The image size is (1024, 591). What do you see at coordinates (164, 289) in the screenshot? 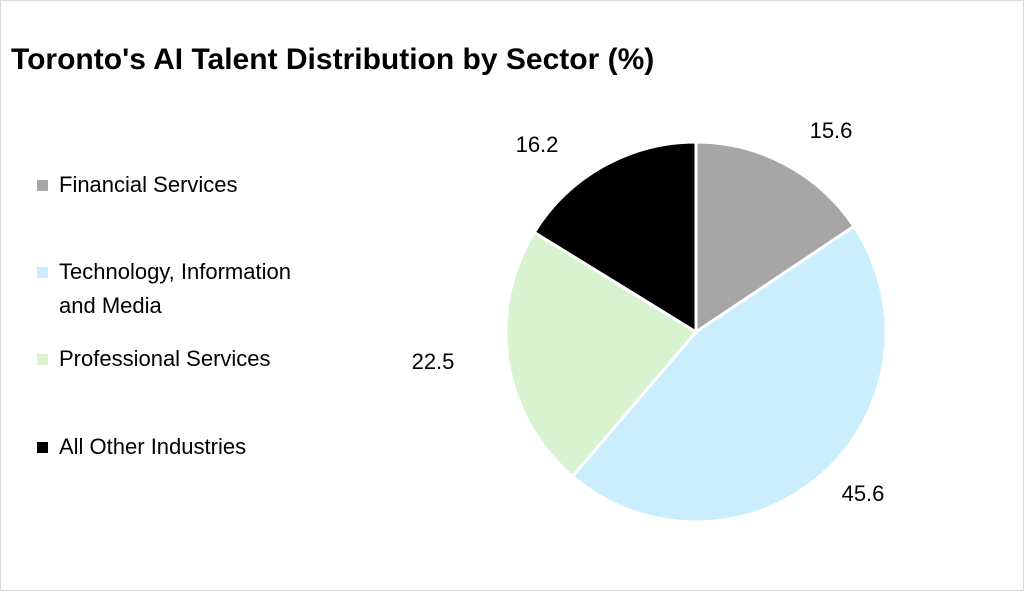
I see `legend-item-technology: Technology, Information and Media` at bounding box center [164, 289].